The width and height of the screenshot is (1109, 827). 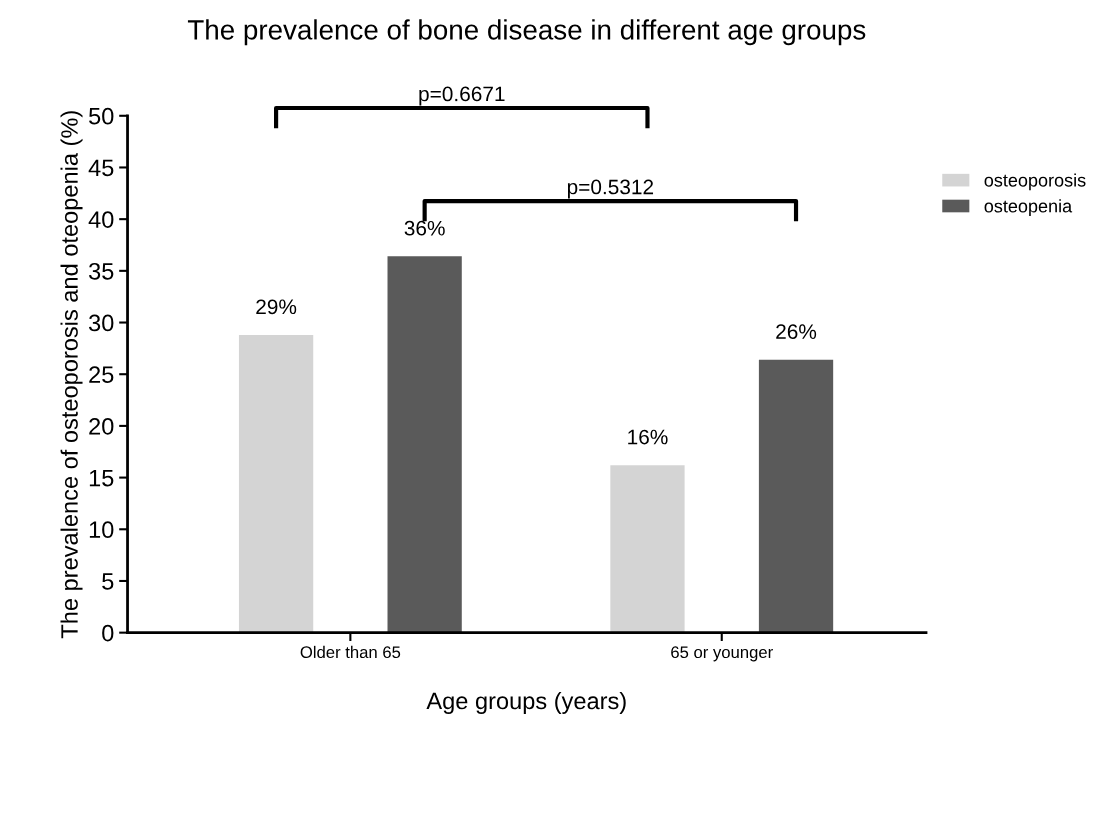 What do you see at coordinates (424, 228) in the screenshot?
I see `data-label: 36%` at bounding box center [424, 228].